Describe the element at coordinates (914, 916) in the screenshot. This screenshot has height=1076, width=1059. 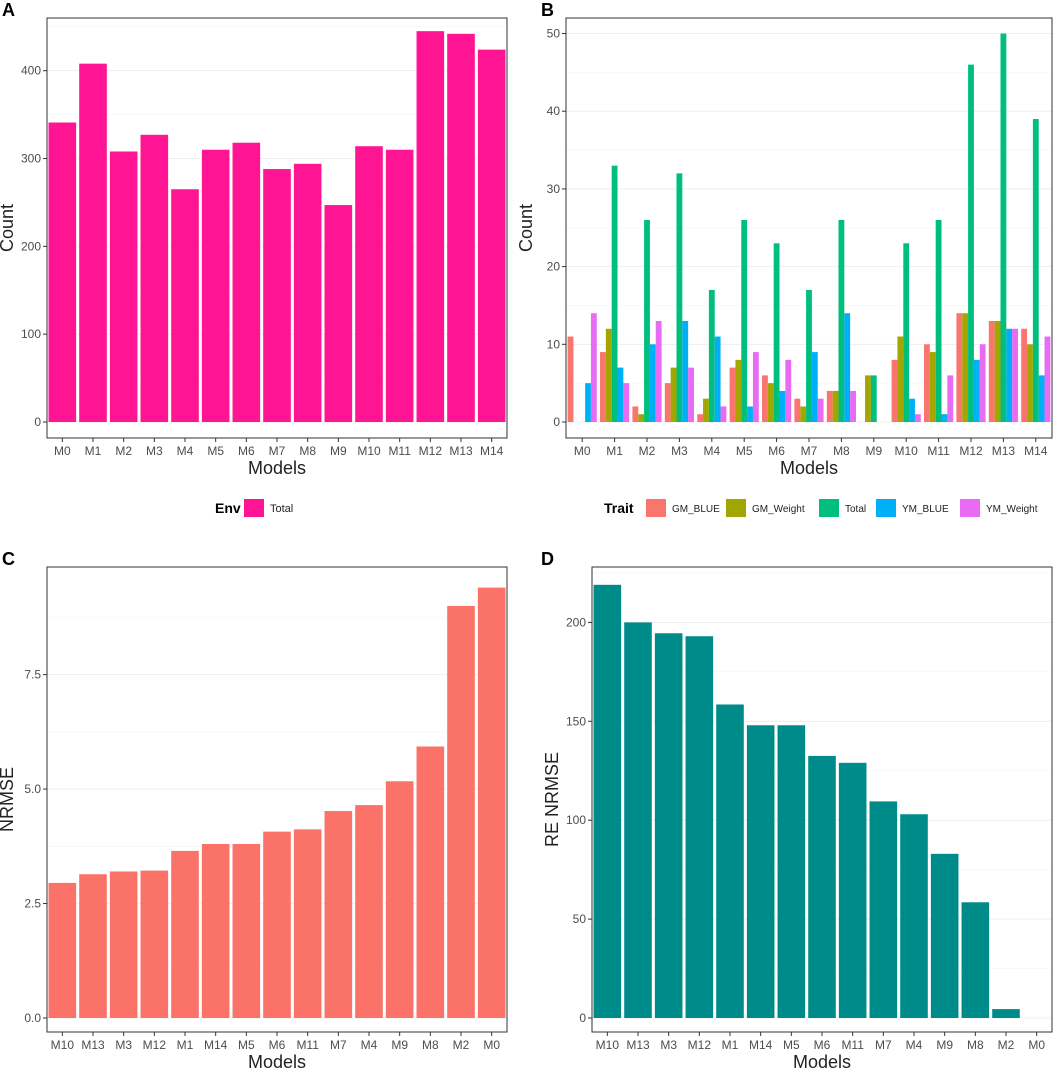
I see `bar-re-nrmse-m4` at that location.